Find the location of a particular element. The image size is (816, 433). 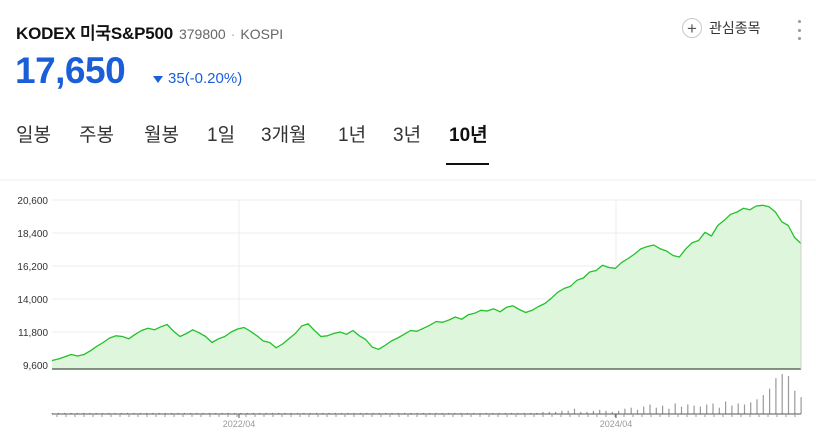

active-tab-indicator is located at coordinates (467, 164).